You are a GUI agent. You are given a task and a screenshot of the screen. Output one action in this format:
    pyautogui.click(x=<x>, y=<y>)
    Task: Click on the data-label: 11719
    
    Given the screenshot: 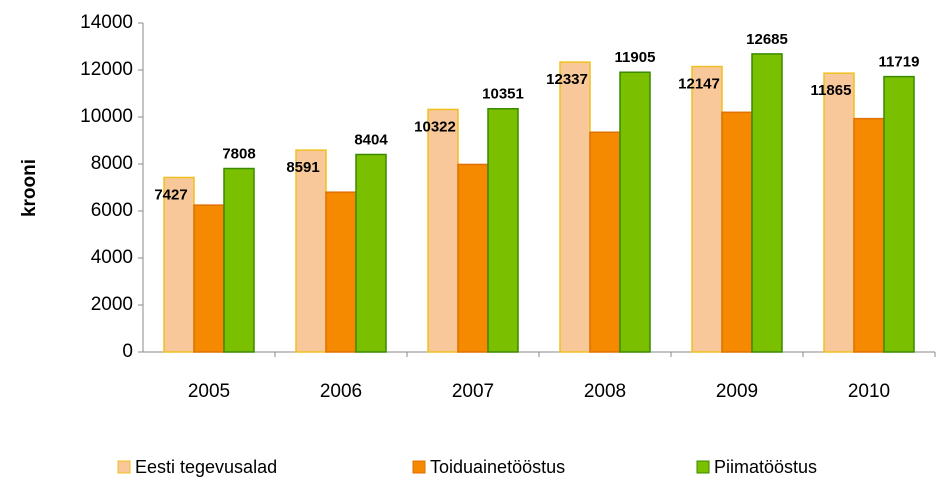 What is the action you would take?
    pyautogui.click(x=899, y=62)
    